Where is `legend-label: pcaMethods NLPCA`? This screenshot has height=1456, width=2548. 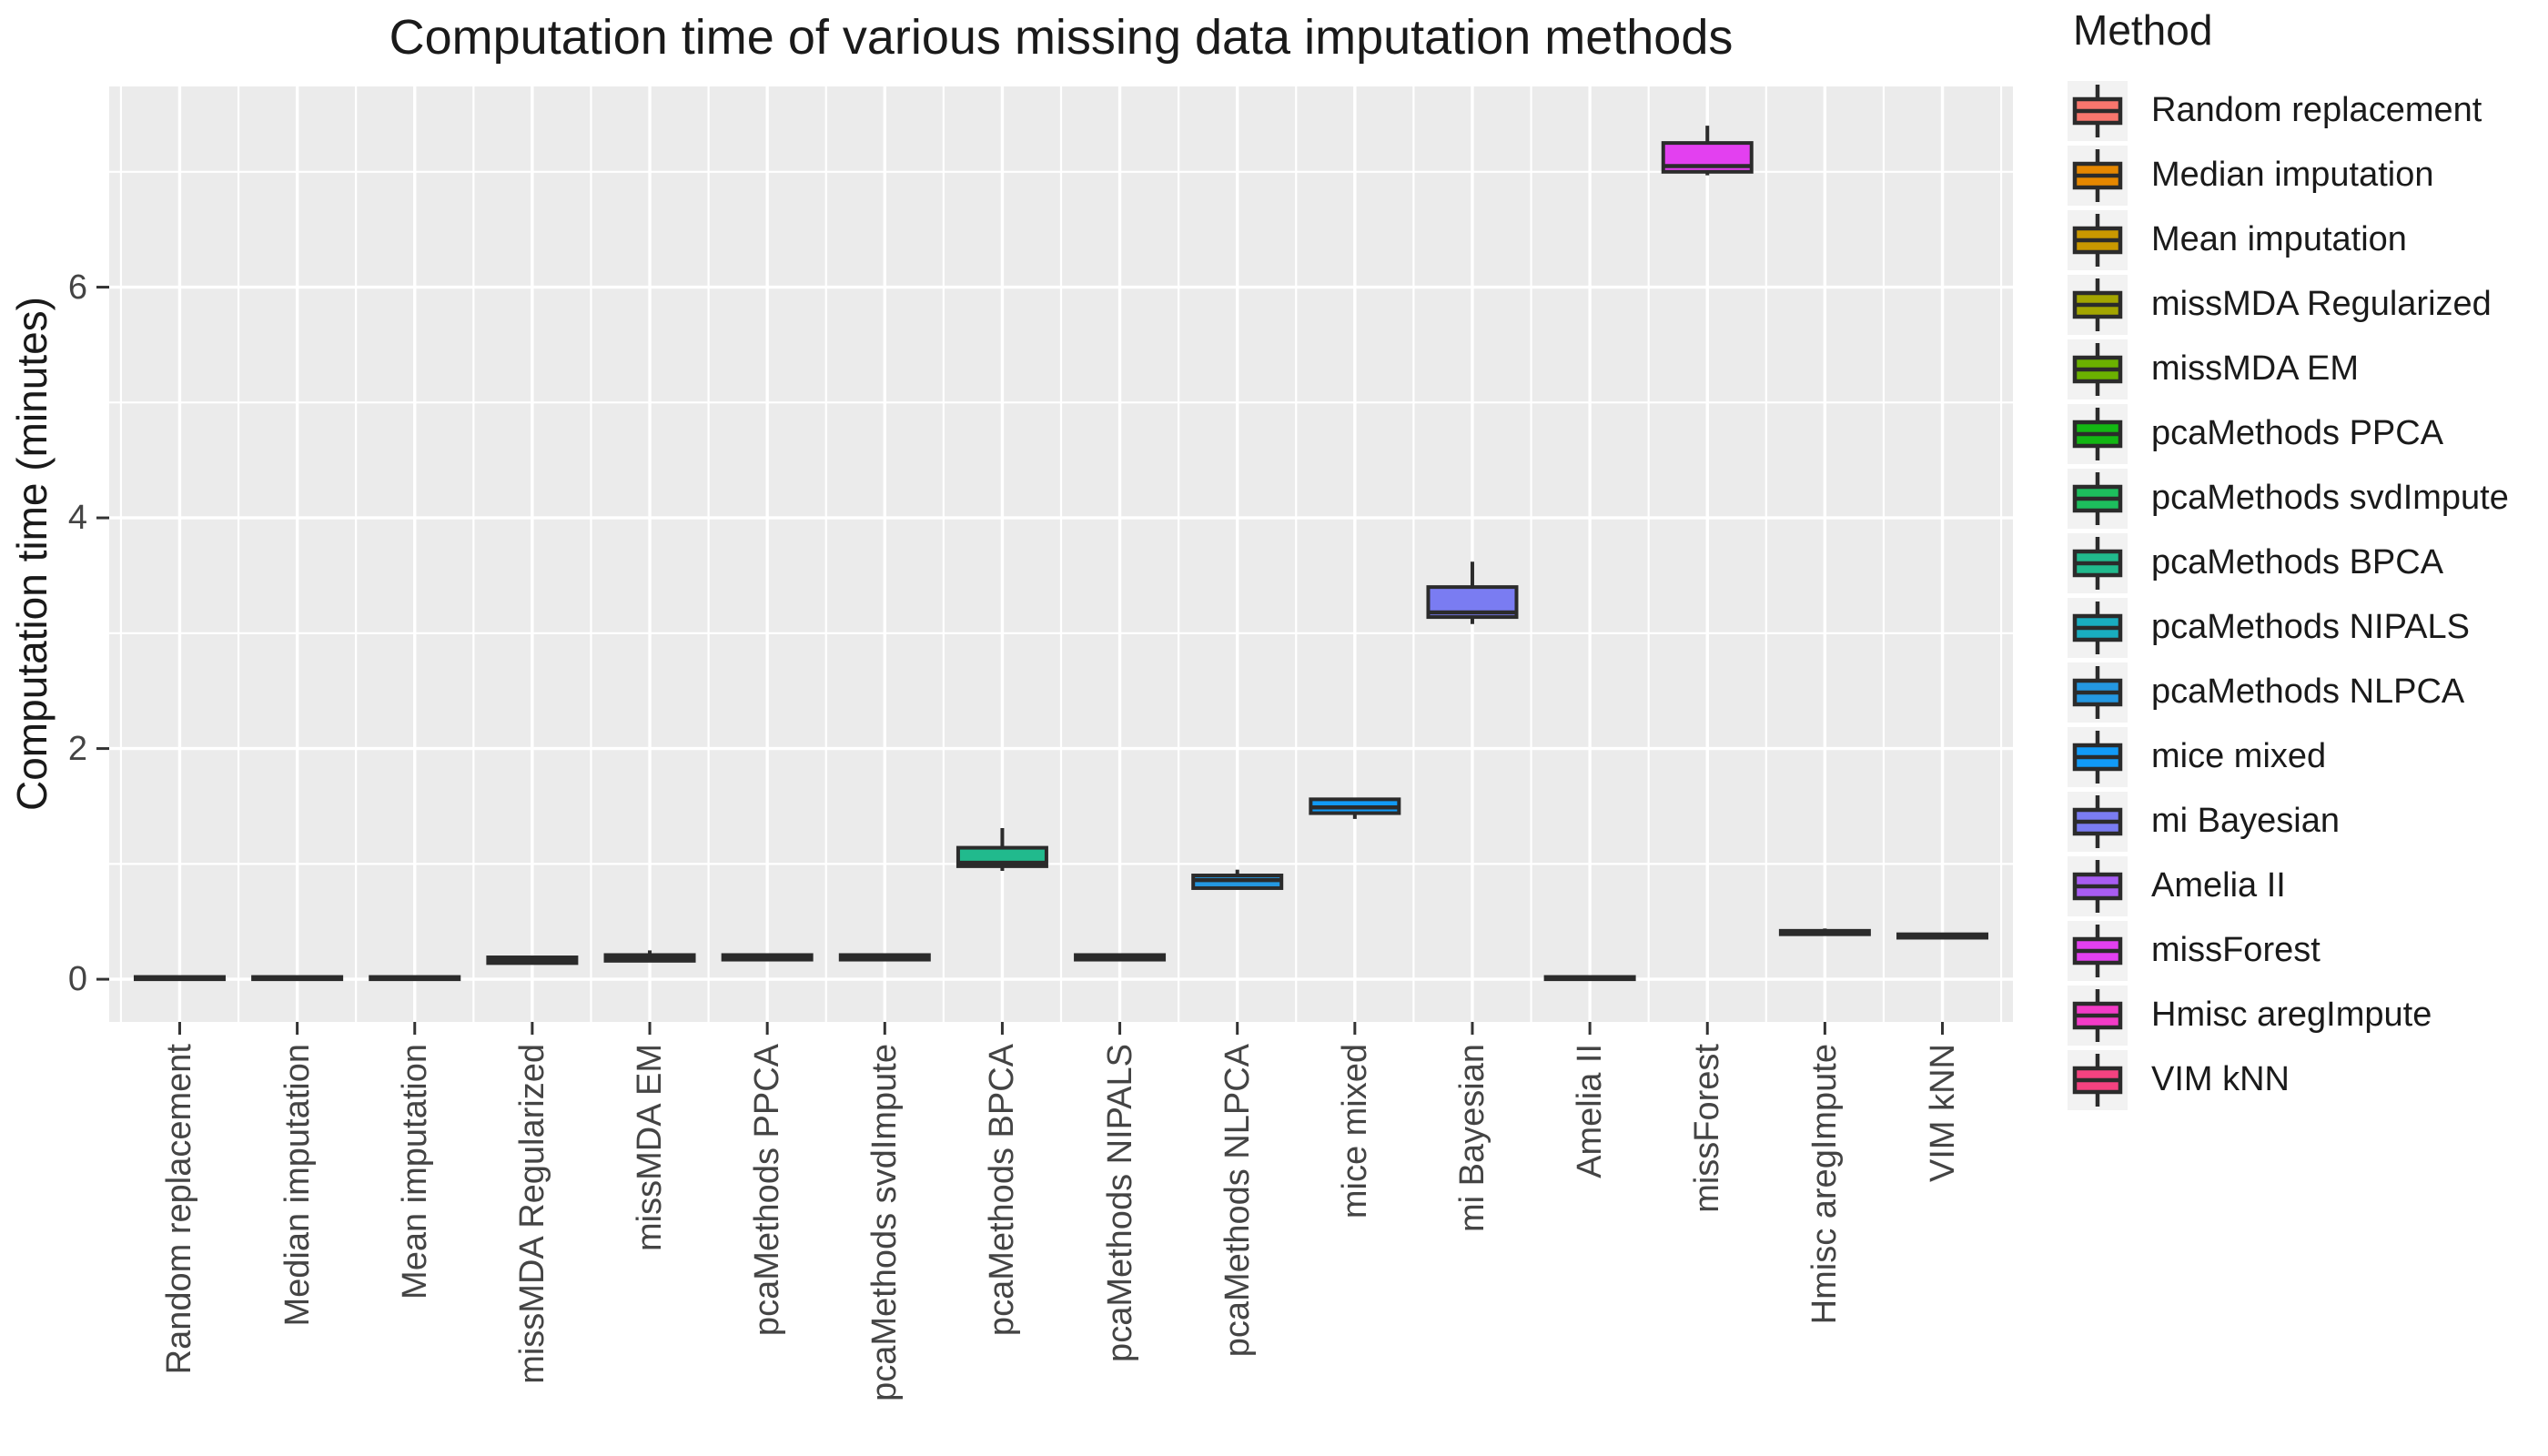
legend-label: pcaMethods NLPCA is located at coordinates (2308, 691).